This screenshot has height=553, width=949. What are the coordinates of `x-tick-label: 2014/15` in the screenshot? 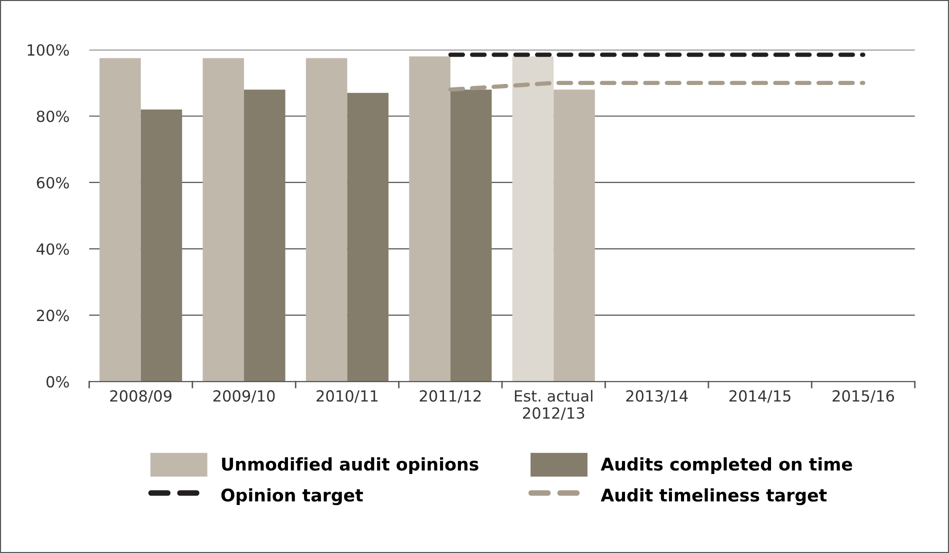 It's located at (759, 396).